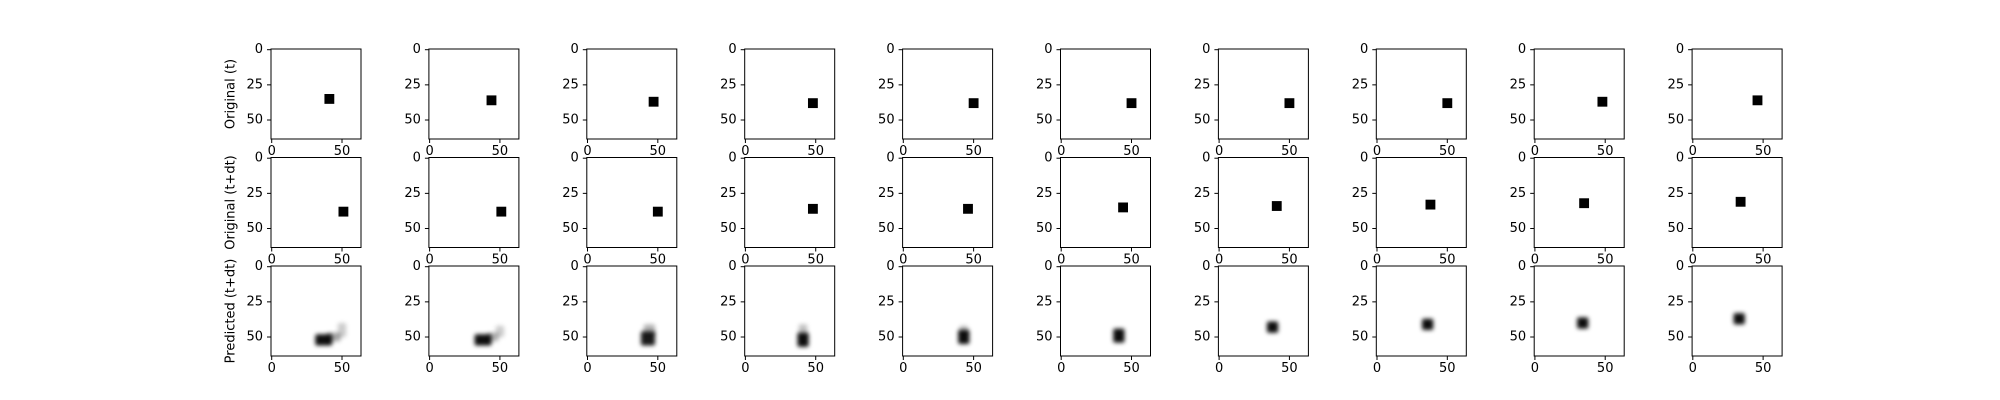 The width and height of the screenshot is (2000, 400). What do you see at coordinates (304, 100) in the screenshot?
I see `panel-r0-c0: 0 25 50 0 50` at bounding box center [304, 100].